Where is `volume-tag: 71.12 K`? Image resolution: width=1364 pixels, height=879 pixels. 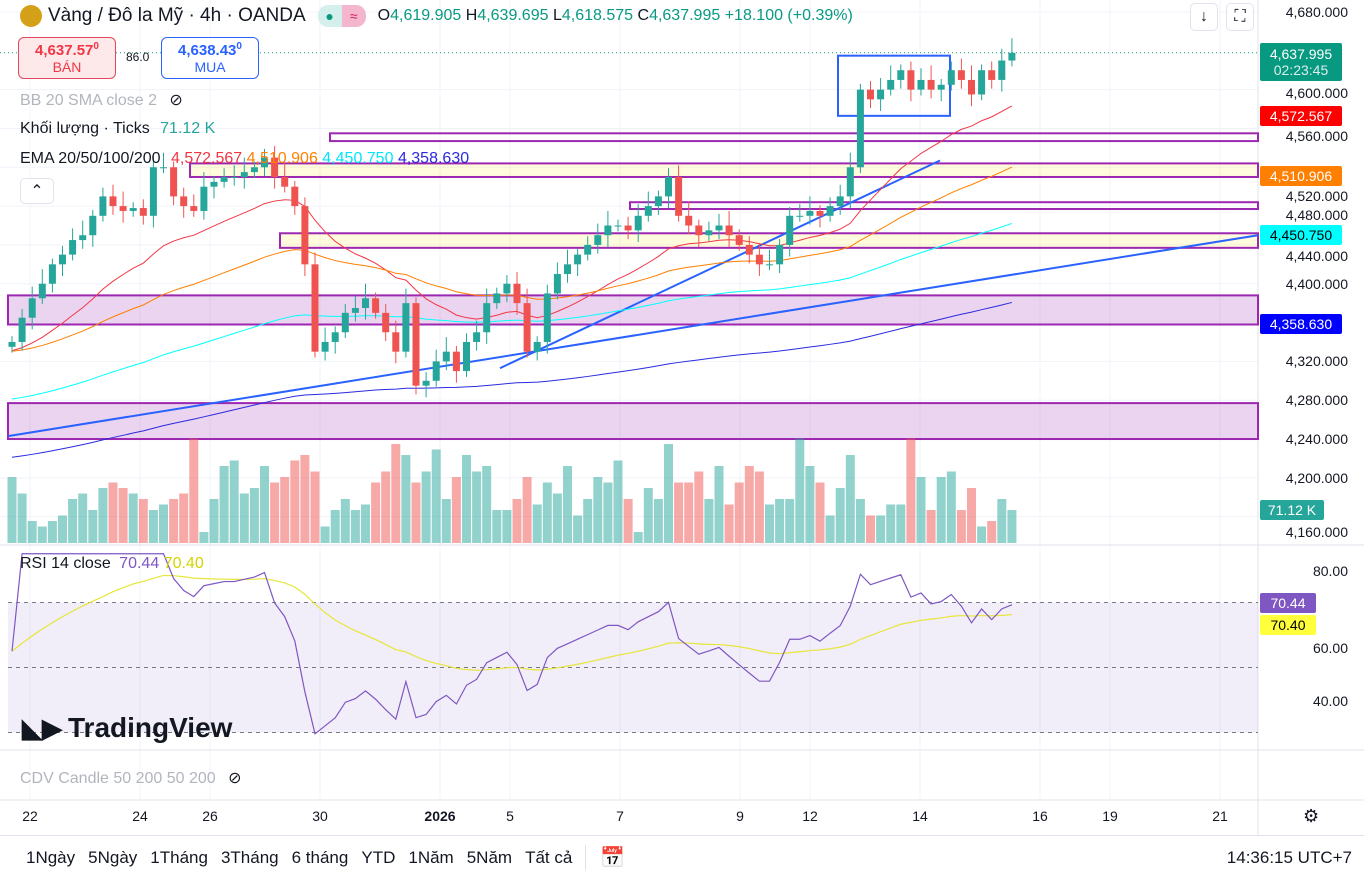
volume-tag: 71.12 K is located at coordinates (1292, 510).